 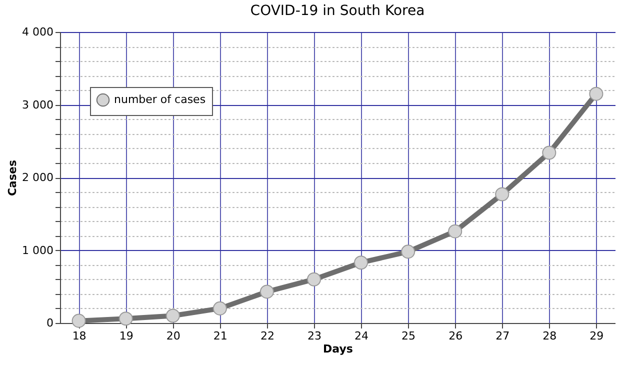 What do you see at coordinates (597, 336) in the screenshot?
I see `x-tick-label: 29` at bounding box center [597, 336].